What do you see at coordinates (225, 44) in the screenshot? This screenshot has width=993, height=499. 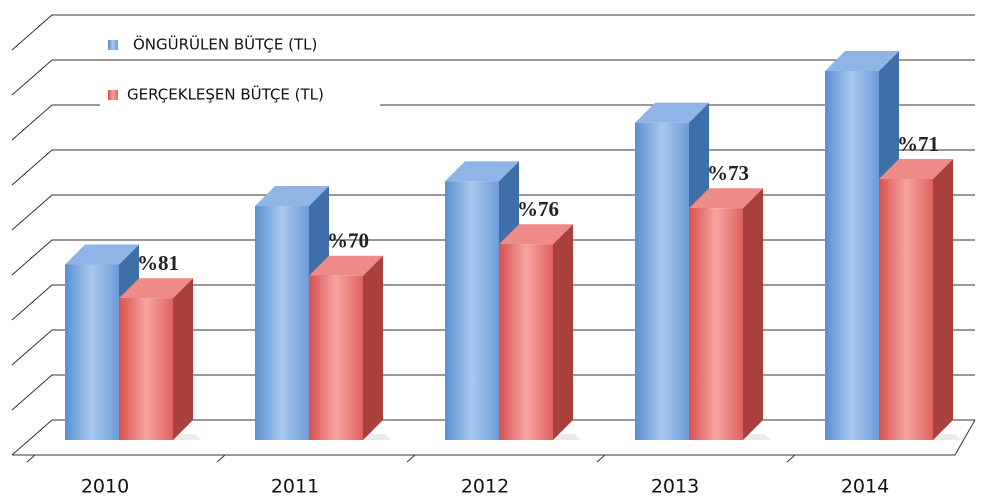 I see `legend-label: ÖNGÜRÜLEN BÜTÇE (TL)` at bounding box center [225, 44].